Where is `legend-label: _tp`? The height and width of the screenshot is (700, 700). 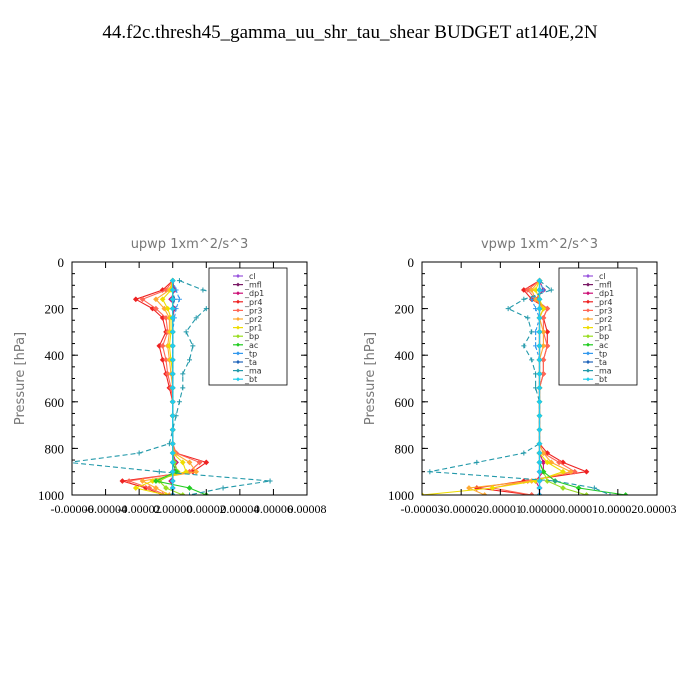
legend-label: _tp is located at coordinates (600, 353).